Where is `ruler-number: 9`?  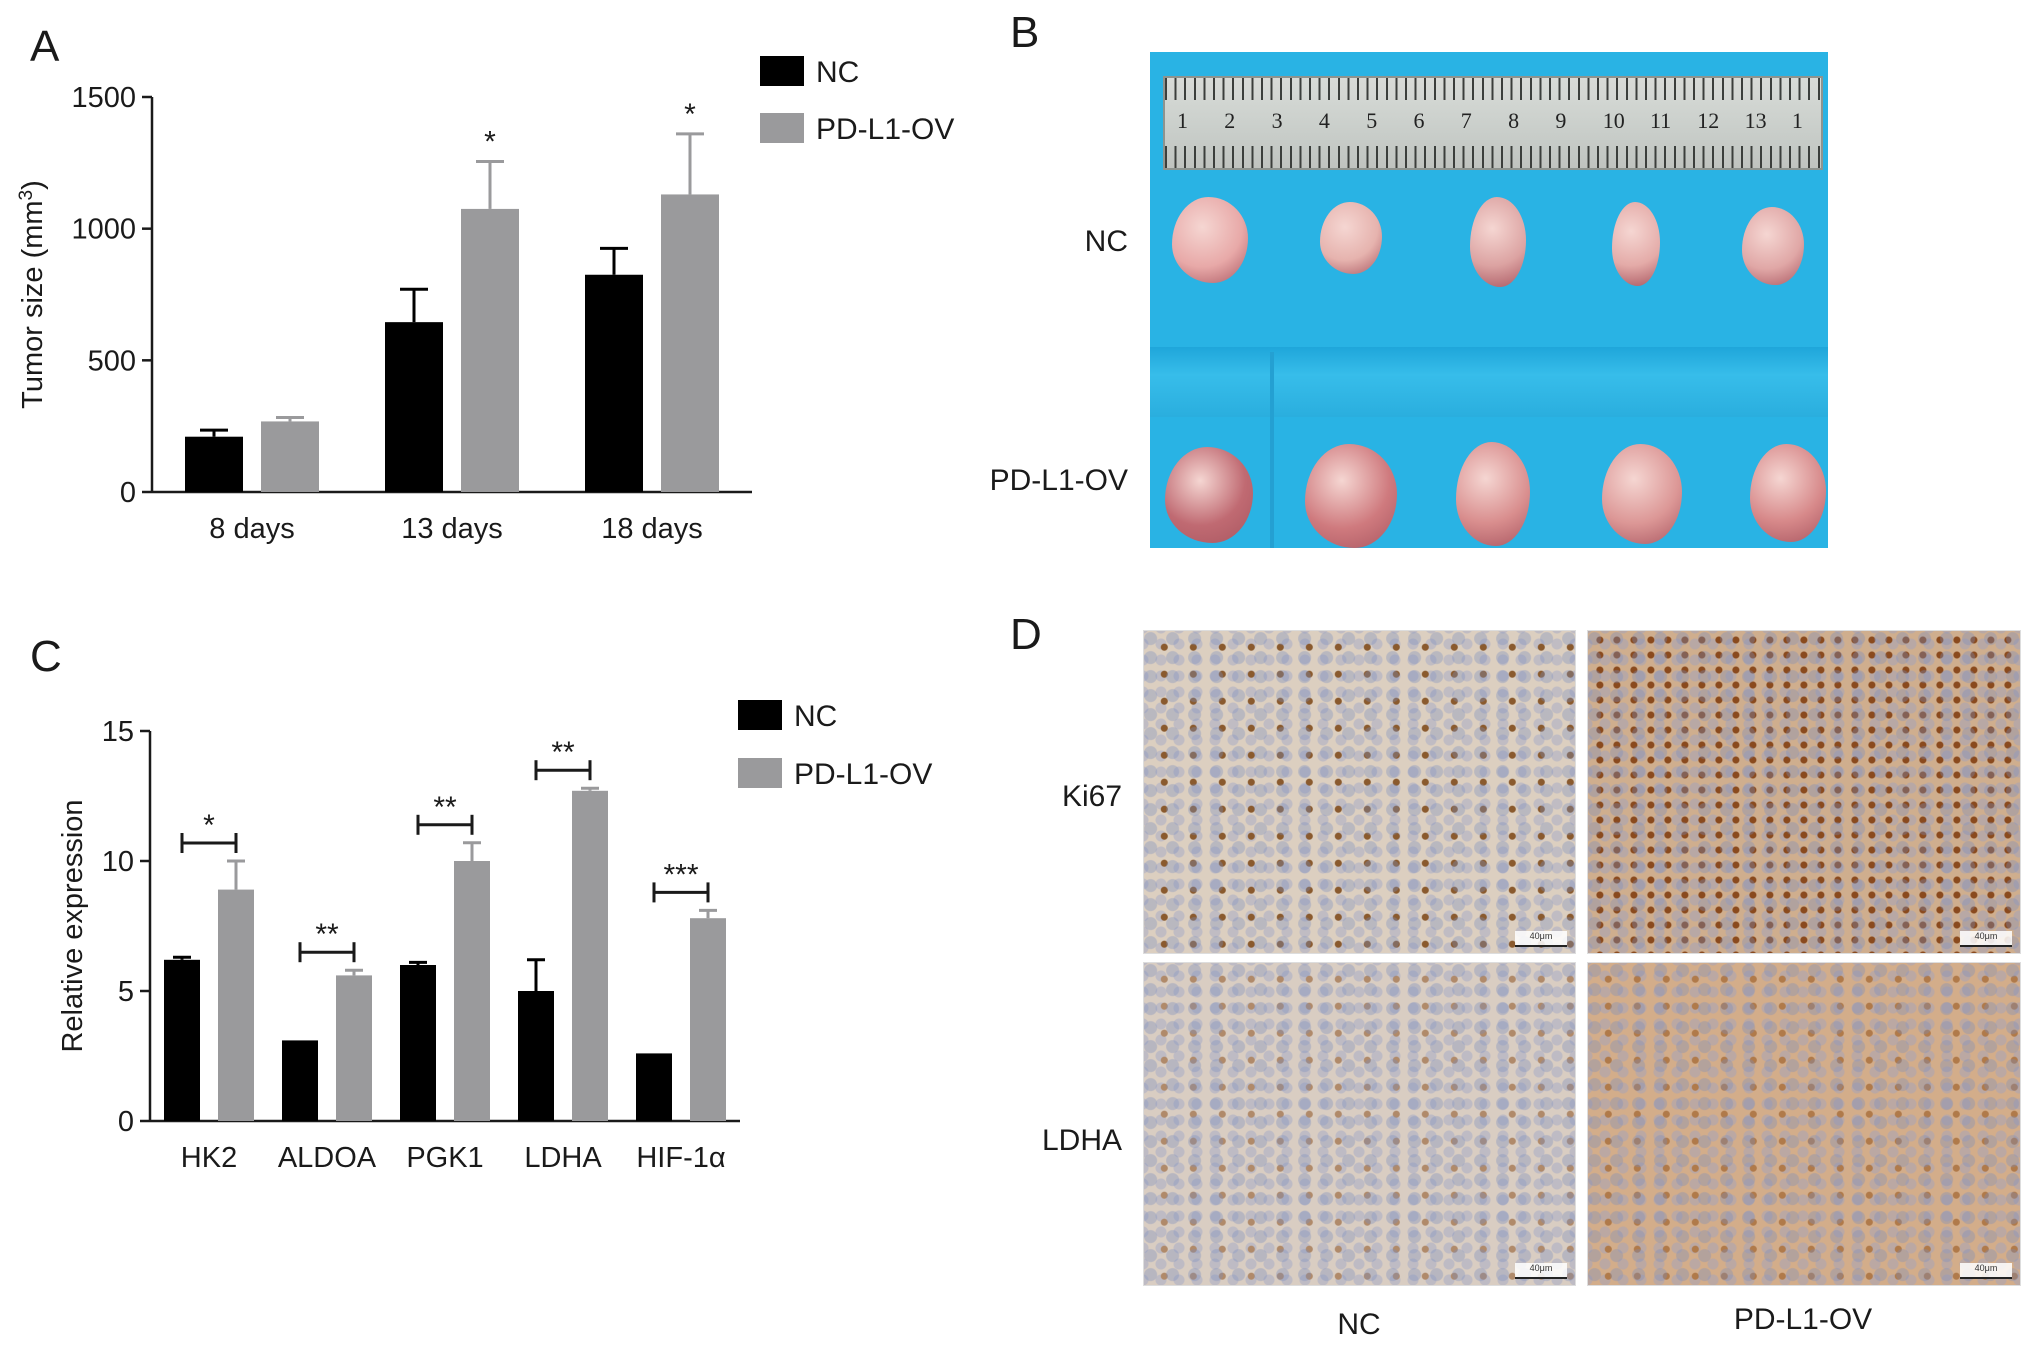 ruler-number: 9 is located at coordinates (1561, 120).